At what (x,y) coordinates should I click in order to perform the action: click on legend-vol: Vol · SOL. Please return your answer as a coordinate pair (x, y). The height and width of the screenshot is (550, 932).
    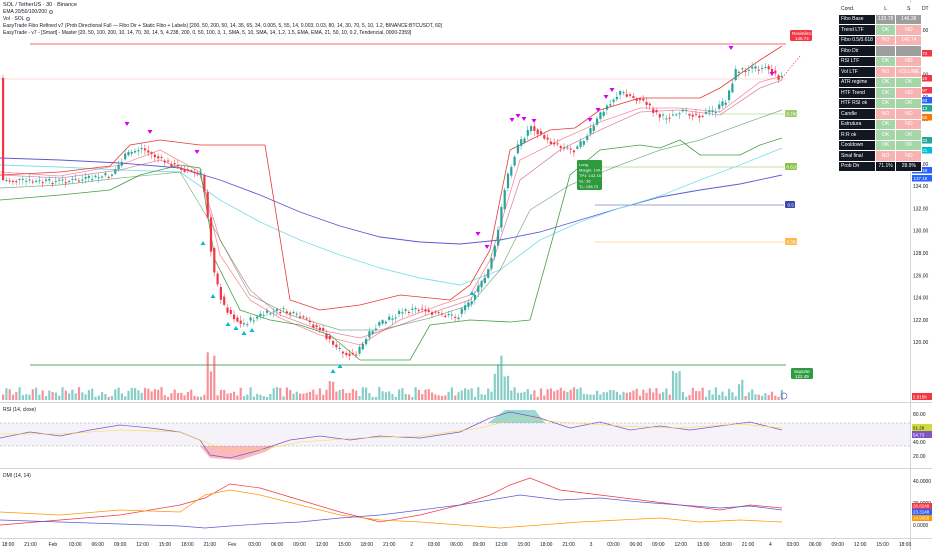
    Looking at the image, I should click on (17, 19).